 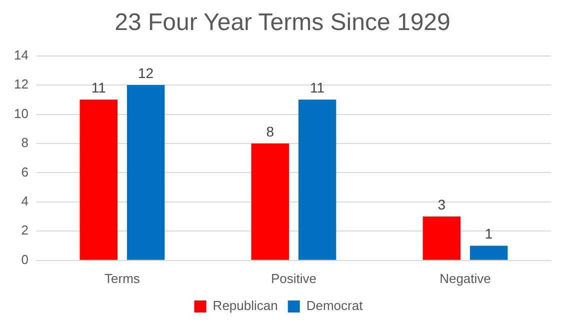 What do you see at coordinates (21, 113) in the screenshot?
I see `y-tick-label: 10` at bounding box center [21, 113].